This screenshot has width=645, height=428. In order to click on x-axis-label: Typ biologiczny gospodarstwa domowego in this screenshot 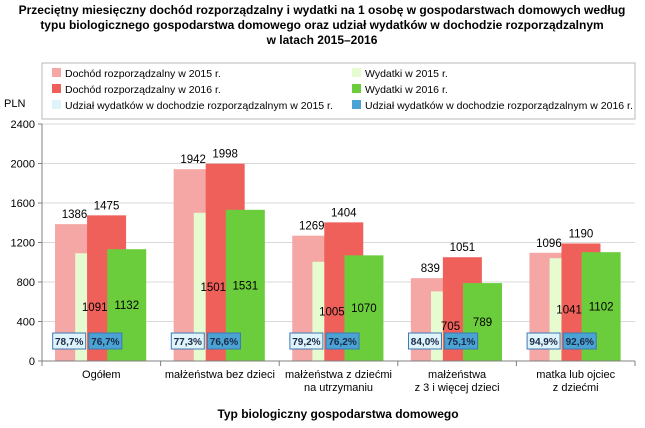, I will do `click(337, 414)`.